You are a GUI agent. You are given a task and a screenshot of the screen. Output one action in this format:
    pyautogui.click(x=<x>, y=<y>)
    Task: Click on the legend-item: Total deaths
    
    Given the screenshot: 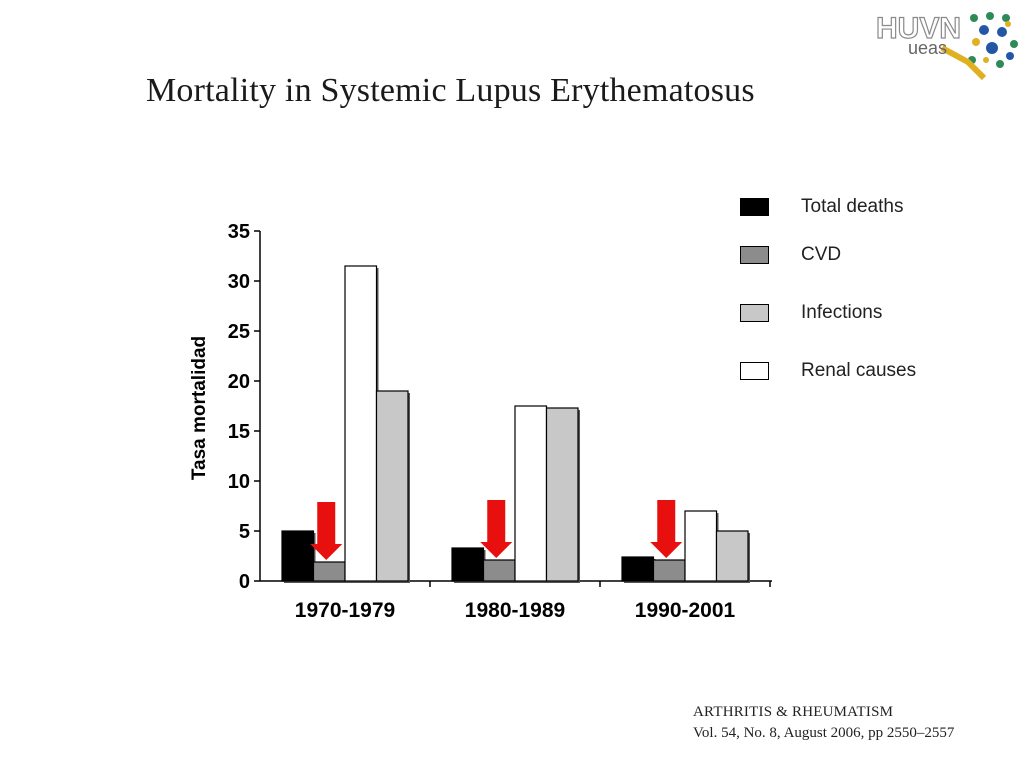 What is the action you would take?
    pyautogui.click(x=880, y=208)
    